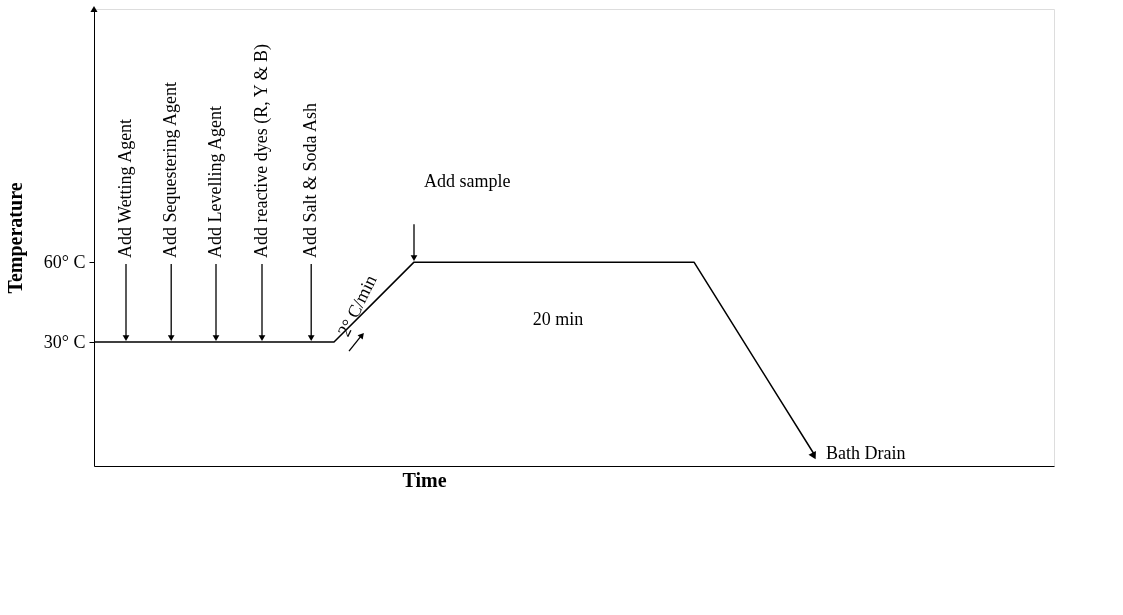  What do you see at coordinates (64, 341) in the screenshot?
I see `y-tick-label: 30° C` at bounding box center [64, 341].